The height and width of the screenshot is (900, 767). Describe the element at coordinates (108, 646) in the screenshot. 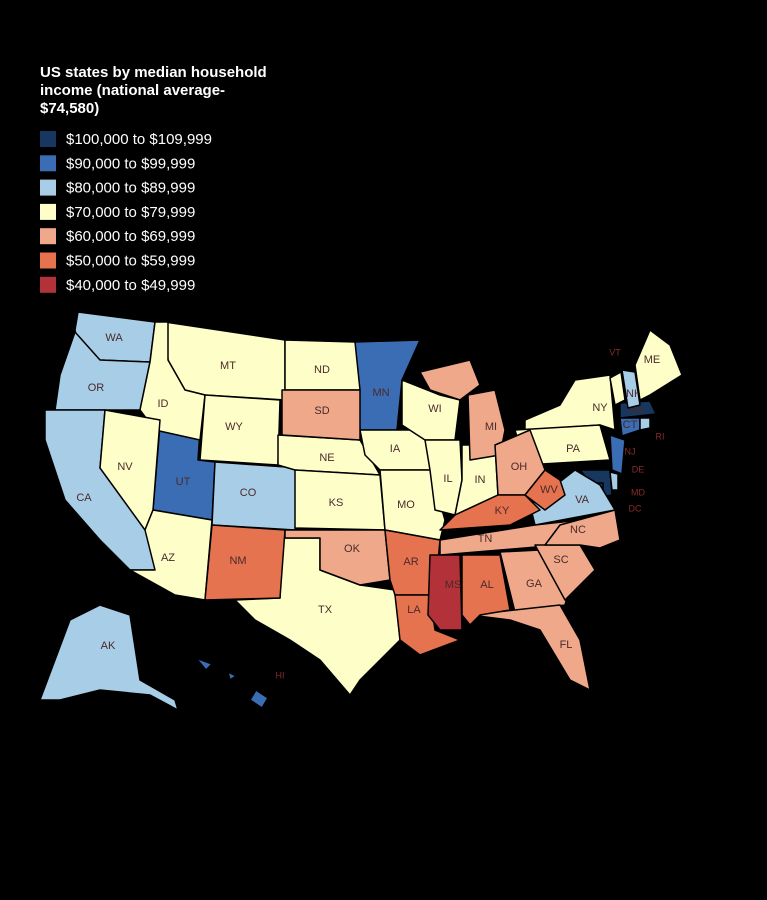

I see `state-label: AK` at that location.